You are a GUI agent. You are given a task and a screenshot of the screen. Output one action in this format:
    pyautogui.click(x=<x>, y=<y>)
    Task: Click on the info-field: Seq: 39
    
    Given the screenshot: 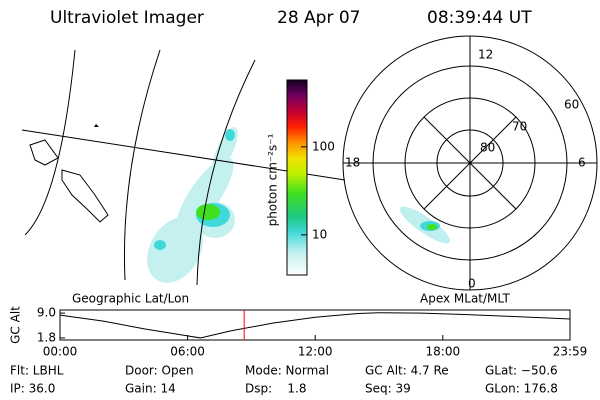 What is the action you would take?
    pyautogui.click(x=388, y=389)
    